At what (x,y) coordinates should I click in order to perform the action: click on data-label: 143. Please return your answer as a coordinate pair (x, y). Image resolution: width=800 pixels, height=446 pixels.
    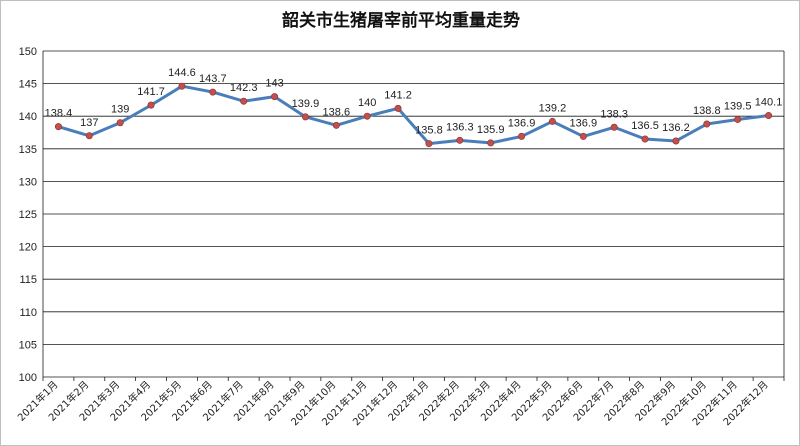
    Looking at the image, I should click on (274, 84).